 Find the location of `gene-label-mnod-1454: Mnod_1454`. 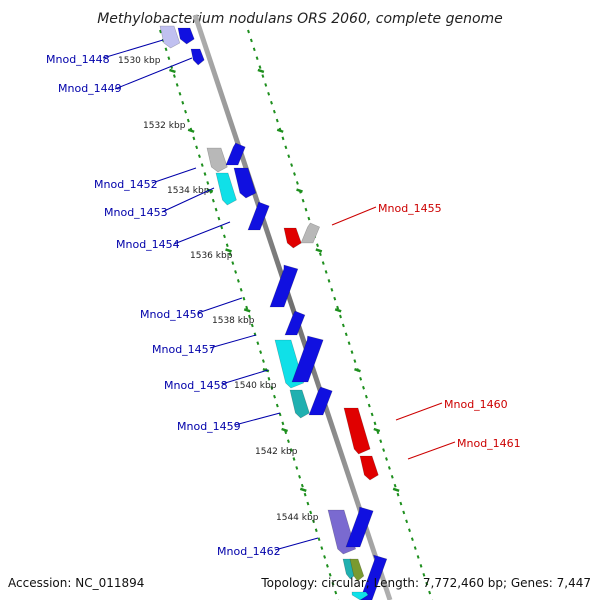

gene-label-mnod-1454: Mnod_1454 is located at coordinates (148, 244).